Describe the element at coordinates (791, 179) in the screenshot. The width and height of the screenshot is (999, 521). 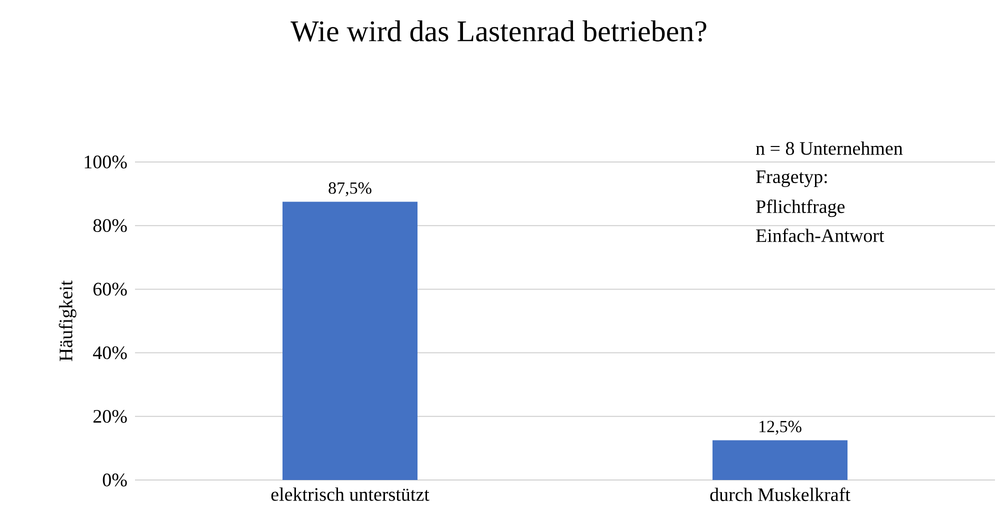
I see `annotation: Fragetyp:` at that location.